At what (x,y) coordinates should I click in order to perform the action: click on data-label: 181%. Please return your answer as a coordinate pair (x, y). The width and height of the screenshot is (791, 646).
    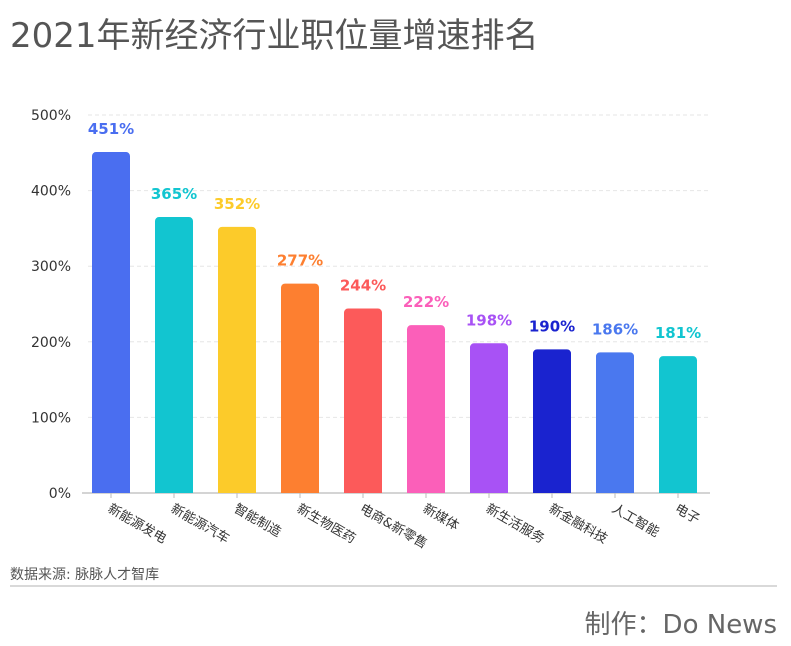
    Looking at the image, I should click on (678, 333).